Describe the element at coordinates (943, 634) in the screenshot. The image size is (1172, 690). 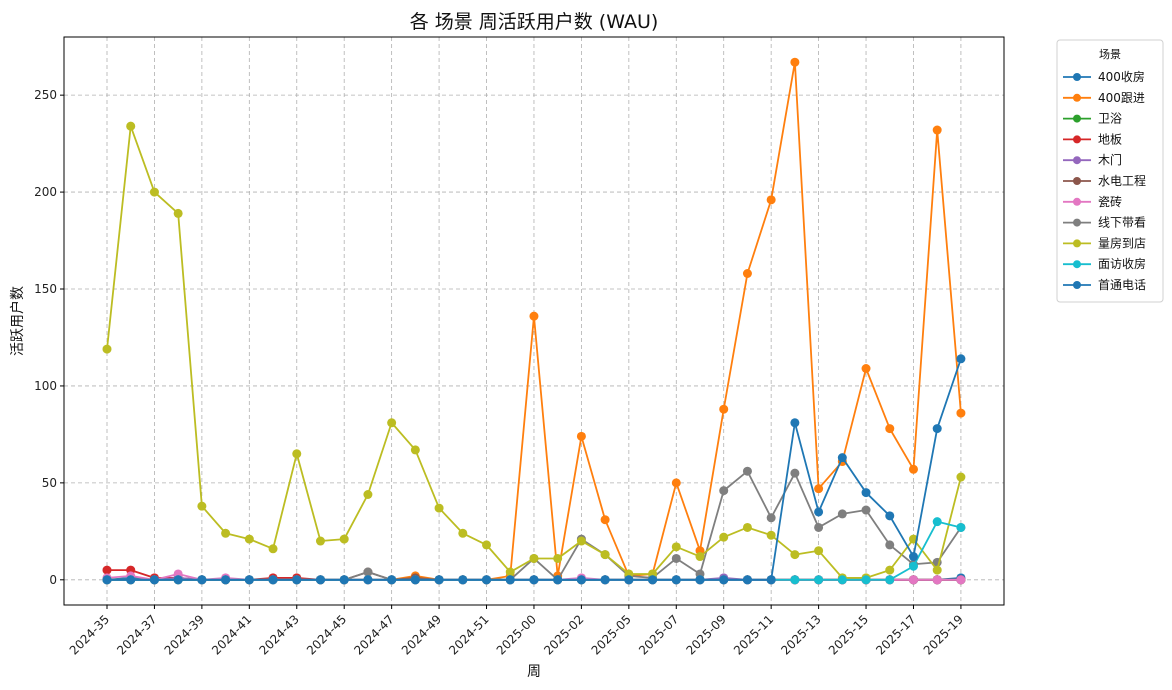
I see `x-tick-label: 2025-19` at that location.